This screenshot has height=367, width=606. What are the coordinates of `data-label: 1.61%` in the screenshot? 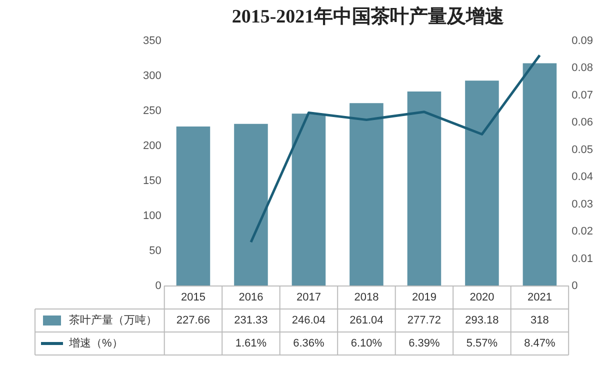 It's located at (251, 344).